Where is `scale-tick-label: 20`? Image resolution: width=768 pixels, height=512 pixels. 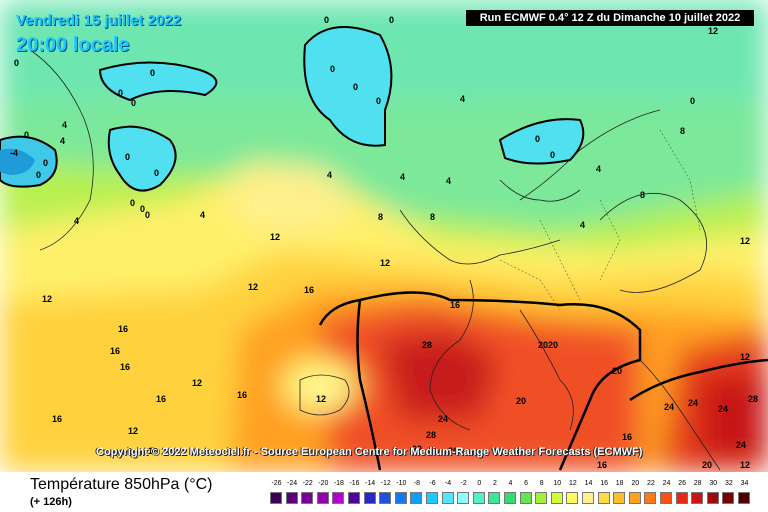 scale-tick-label: 20 is located at coordinates (635, 483).